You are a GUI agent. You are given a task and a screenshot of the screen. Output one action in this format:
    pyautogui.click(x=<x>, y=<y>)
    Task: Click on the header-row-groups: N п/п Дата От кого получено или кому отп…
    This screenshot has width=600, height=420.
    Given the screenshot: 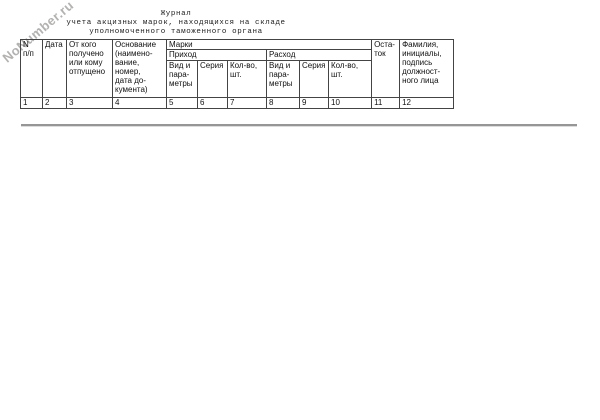 What is the action you would take?
    pyautogui.click(x=237, y=68)
    